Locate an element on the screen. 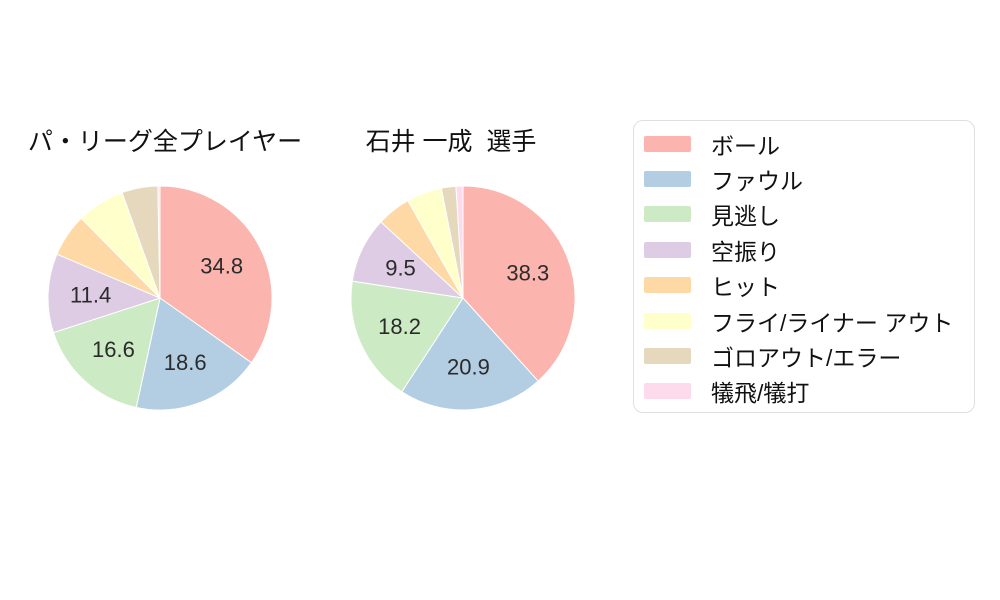 The width and height of the screenshot is (1000, 600). legend-item-5: フライ/ライナー アウト is located at coordinates (809, 320).